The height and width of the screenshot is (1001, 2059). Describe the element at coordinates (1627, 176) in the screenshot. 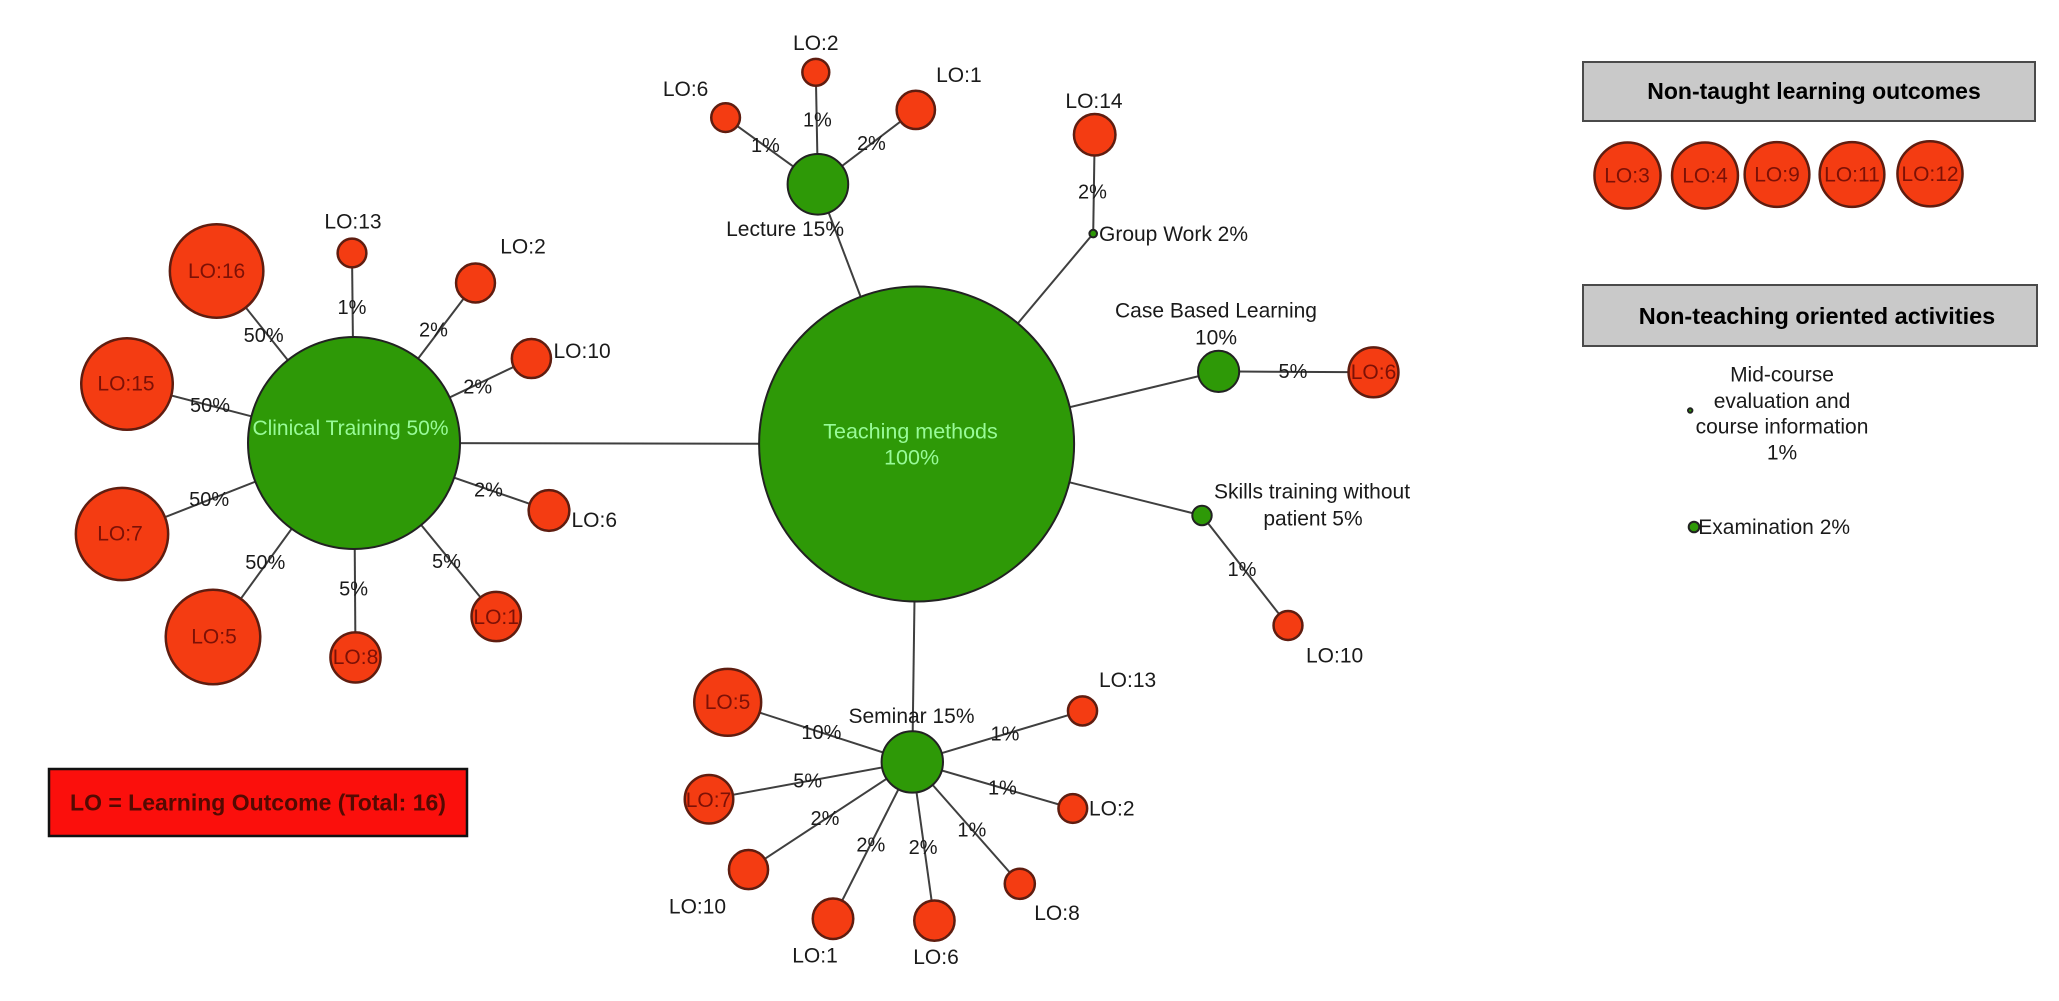

I see `svg-text: LO:3` at that location.